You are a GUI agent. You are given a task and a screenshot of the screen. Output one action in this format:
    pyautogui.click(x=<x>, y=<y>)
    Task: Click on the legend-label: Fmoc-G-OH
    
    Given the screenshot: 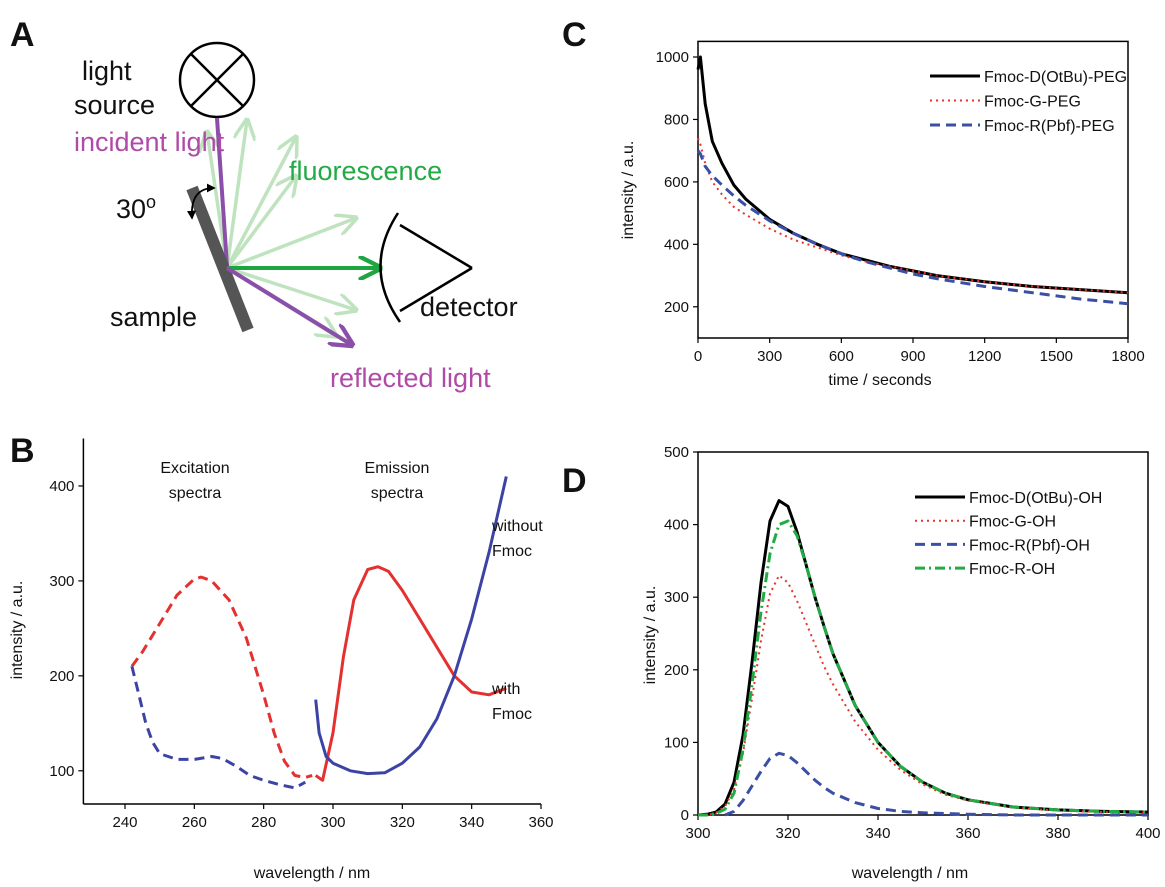 What is the action you would take?
    pyautogui.click(x=1012, y=522)
    